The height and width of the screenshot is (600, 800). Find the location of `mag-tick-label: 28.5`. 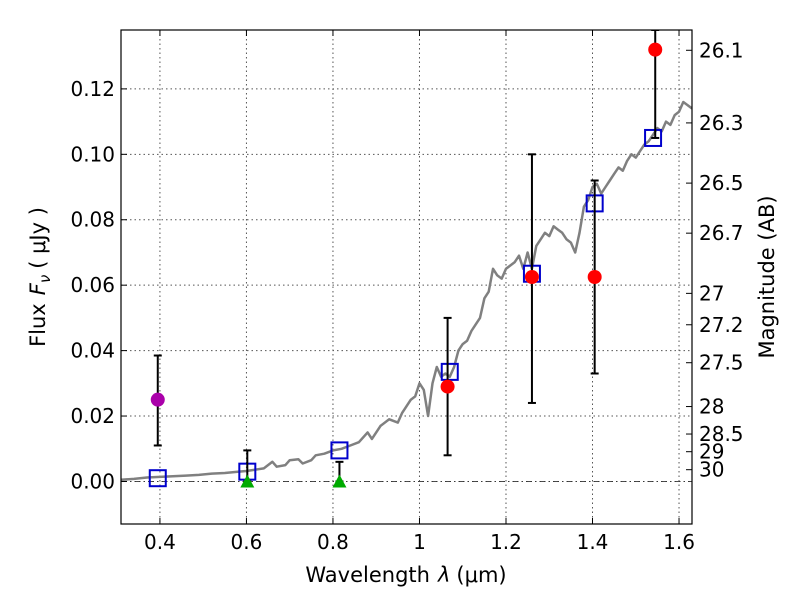

mag-tick-label: 28.5 is located at coordinates (721, 434).